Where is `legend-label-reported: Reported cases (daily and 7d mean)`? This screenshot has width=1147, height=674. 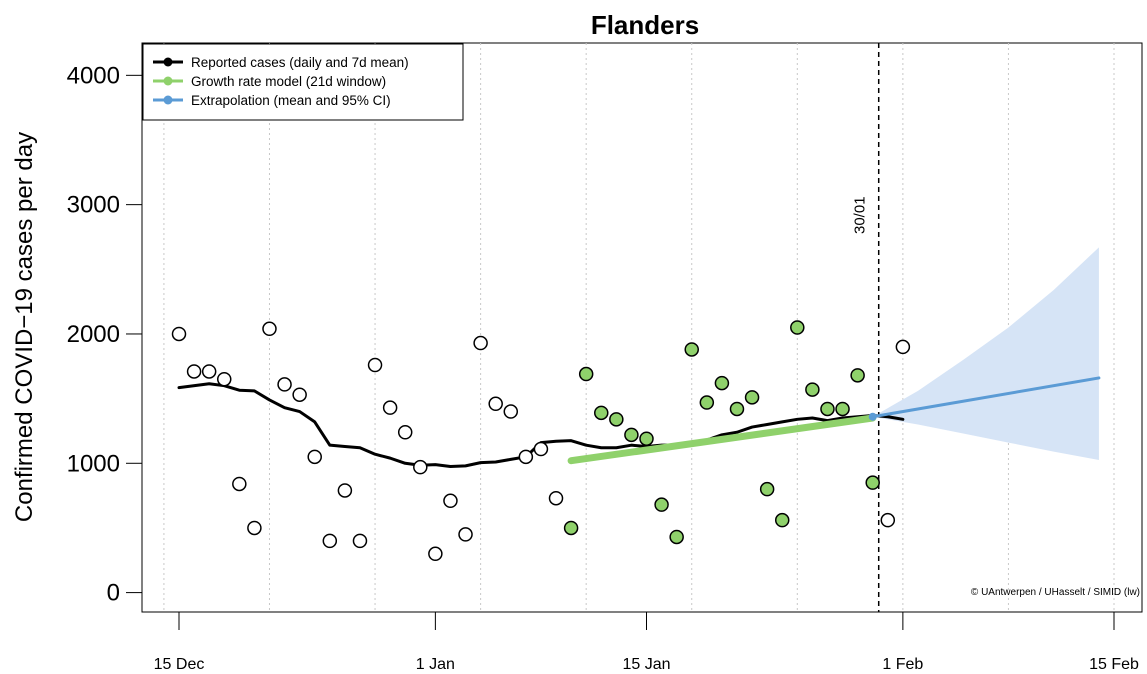 legend-label-reported: Reported cases (daily and 7d mean) is located at coordinates (300, 62).